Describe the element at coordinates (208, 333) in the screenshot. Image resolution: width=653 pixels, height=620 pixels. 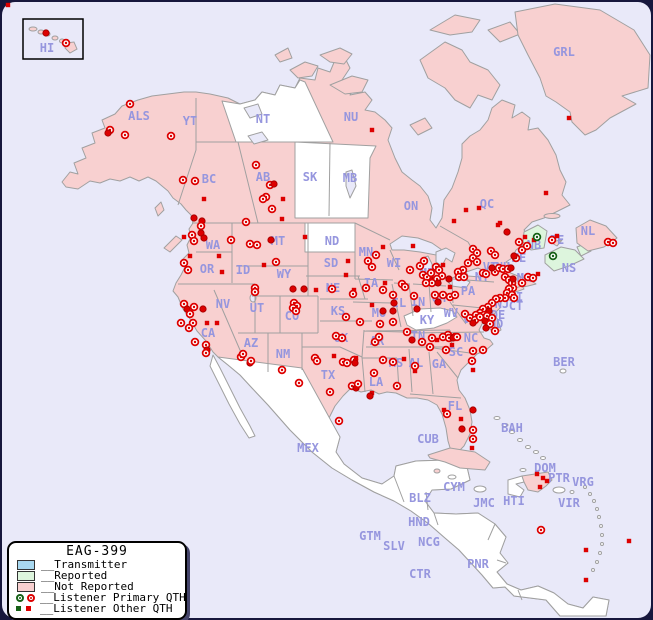
I see `region-label-ca: CA` at that location.